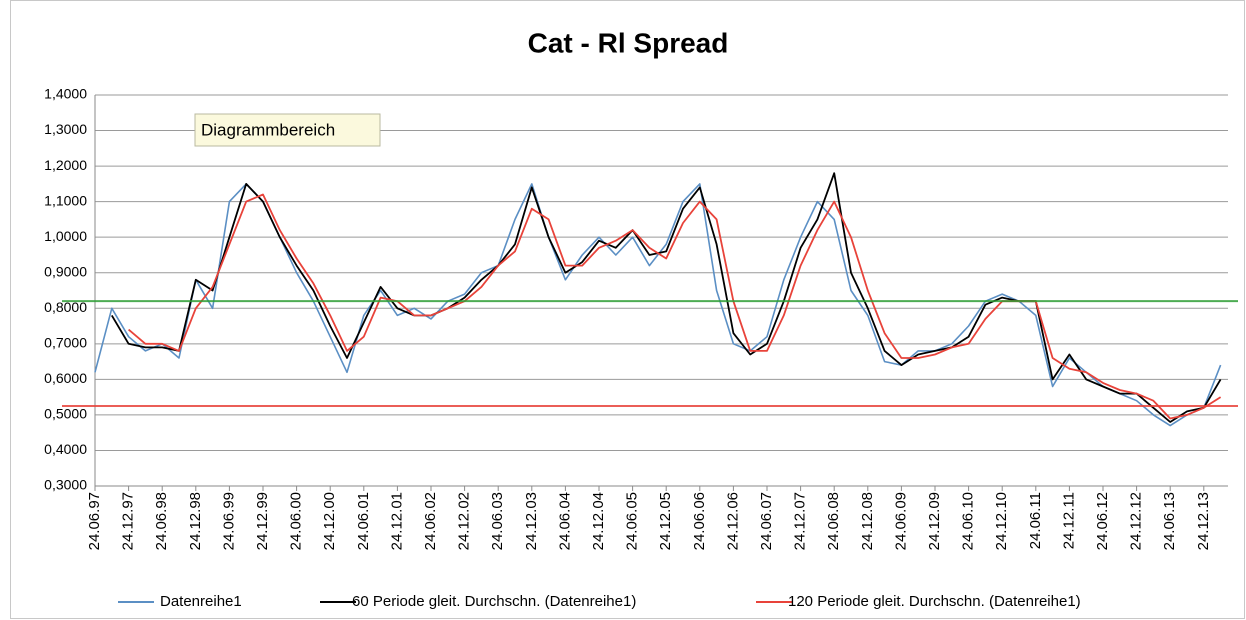 The image size is (1246, 620). What do you see at coordinates (228, 521) in the screenshot?
I see `x-tick-label: 24.06.99` at bounding box center [228, 521].